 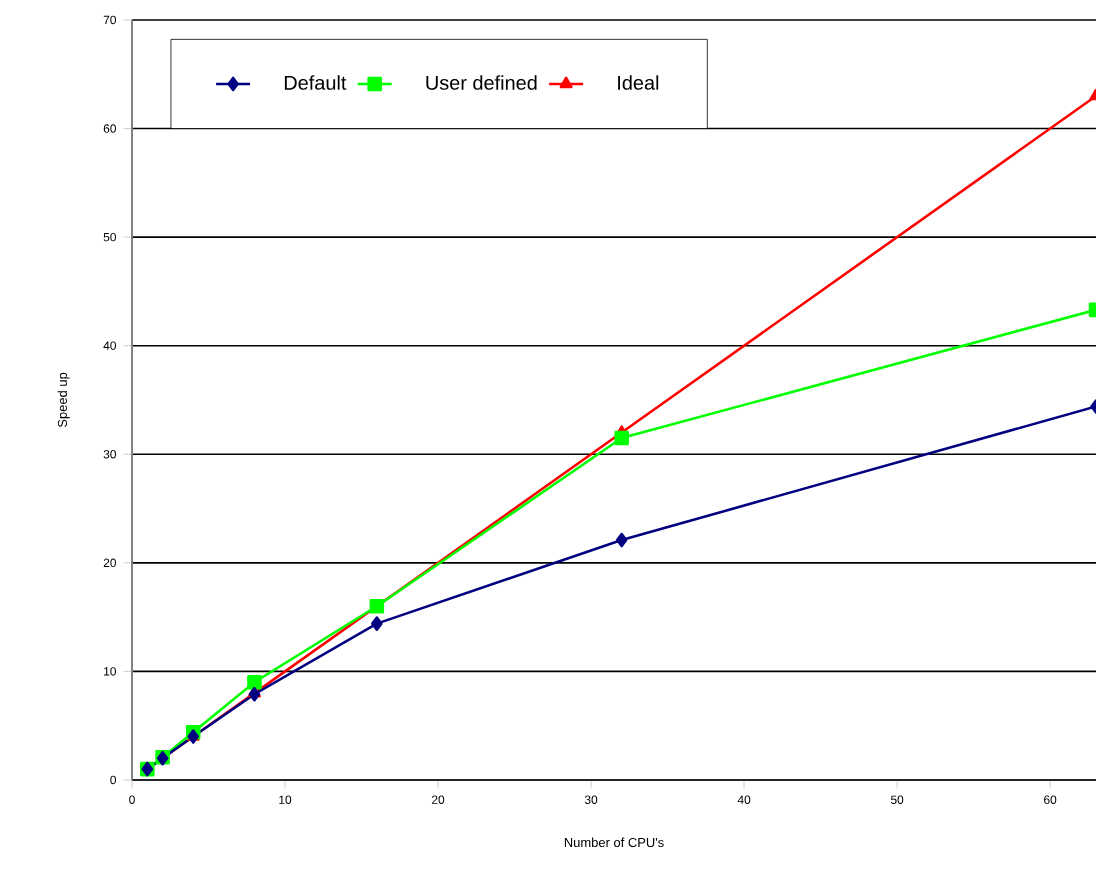 I want to click on legend-label: User defined, so click(x=481, y=82).